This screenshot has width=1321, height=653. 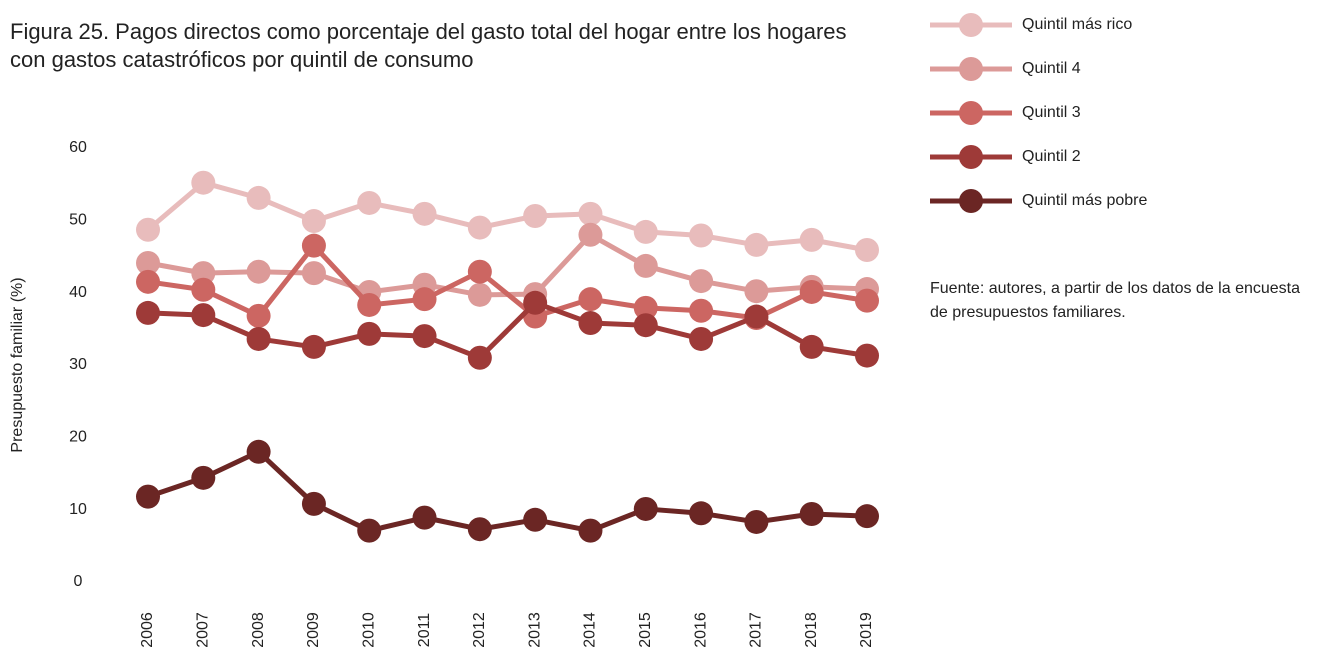 I want to click on y-tick-label: 20, so click(x=78, y=437).